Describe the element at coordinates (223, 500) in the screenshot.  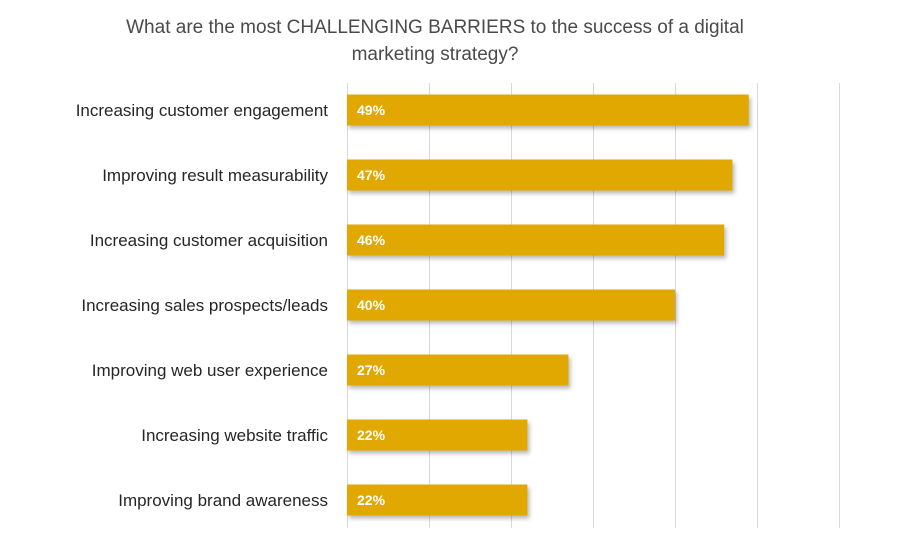
I see `category-label: Improving brand awareness` at that location.